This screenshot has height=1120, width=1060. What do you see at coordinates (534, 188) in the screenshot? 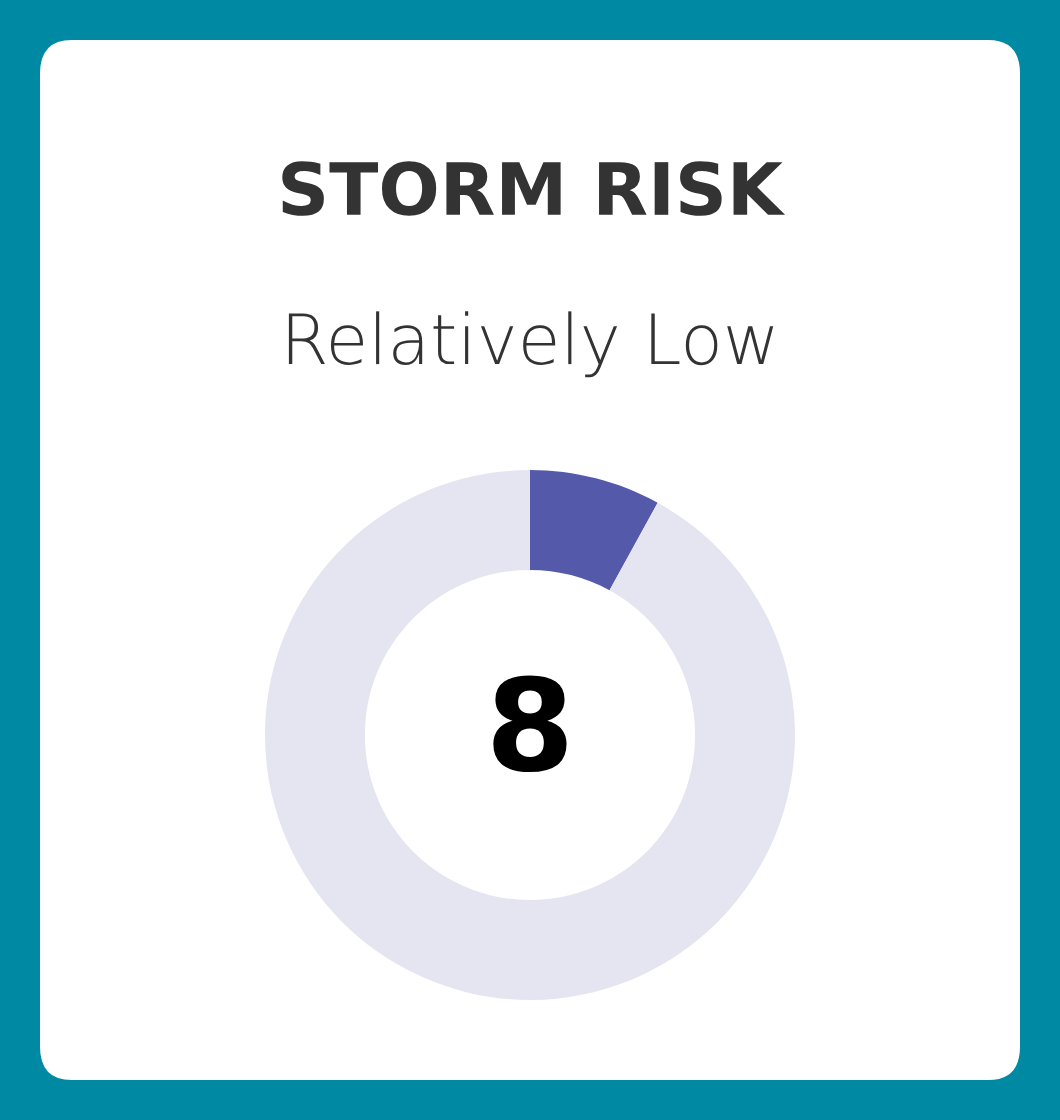
I see `chart-title: STORM RISK` at bounding box center [534, 188].